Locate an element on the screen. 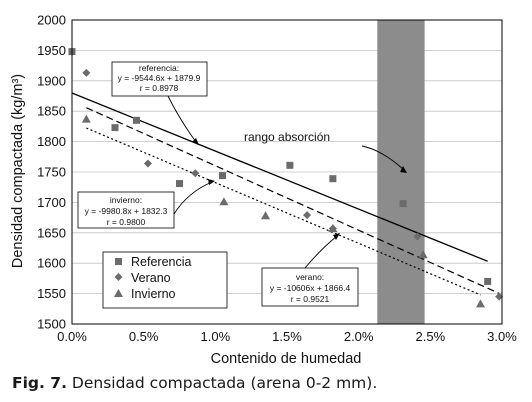  legend-label-verano: Verano is located at coordinates (151, 278).